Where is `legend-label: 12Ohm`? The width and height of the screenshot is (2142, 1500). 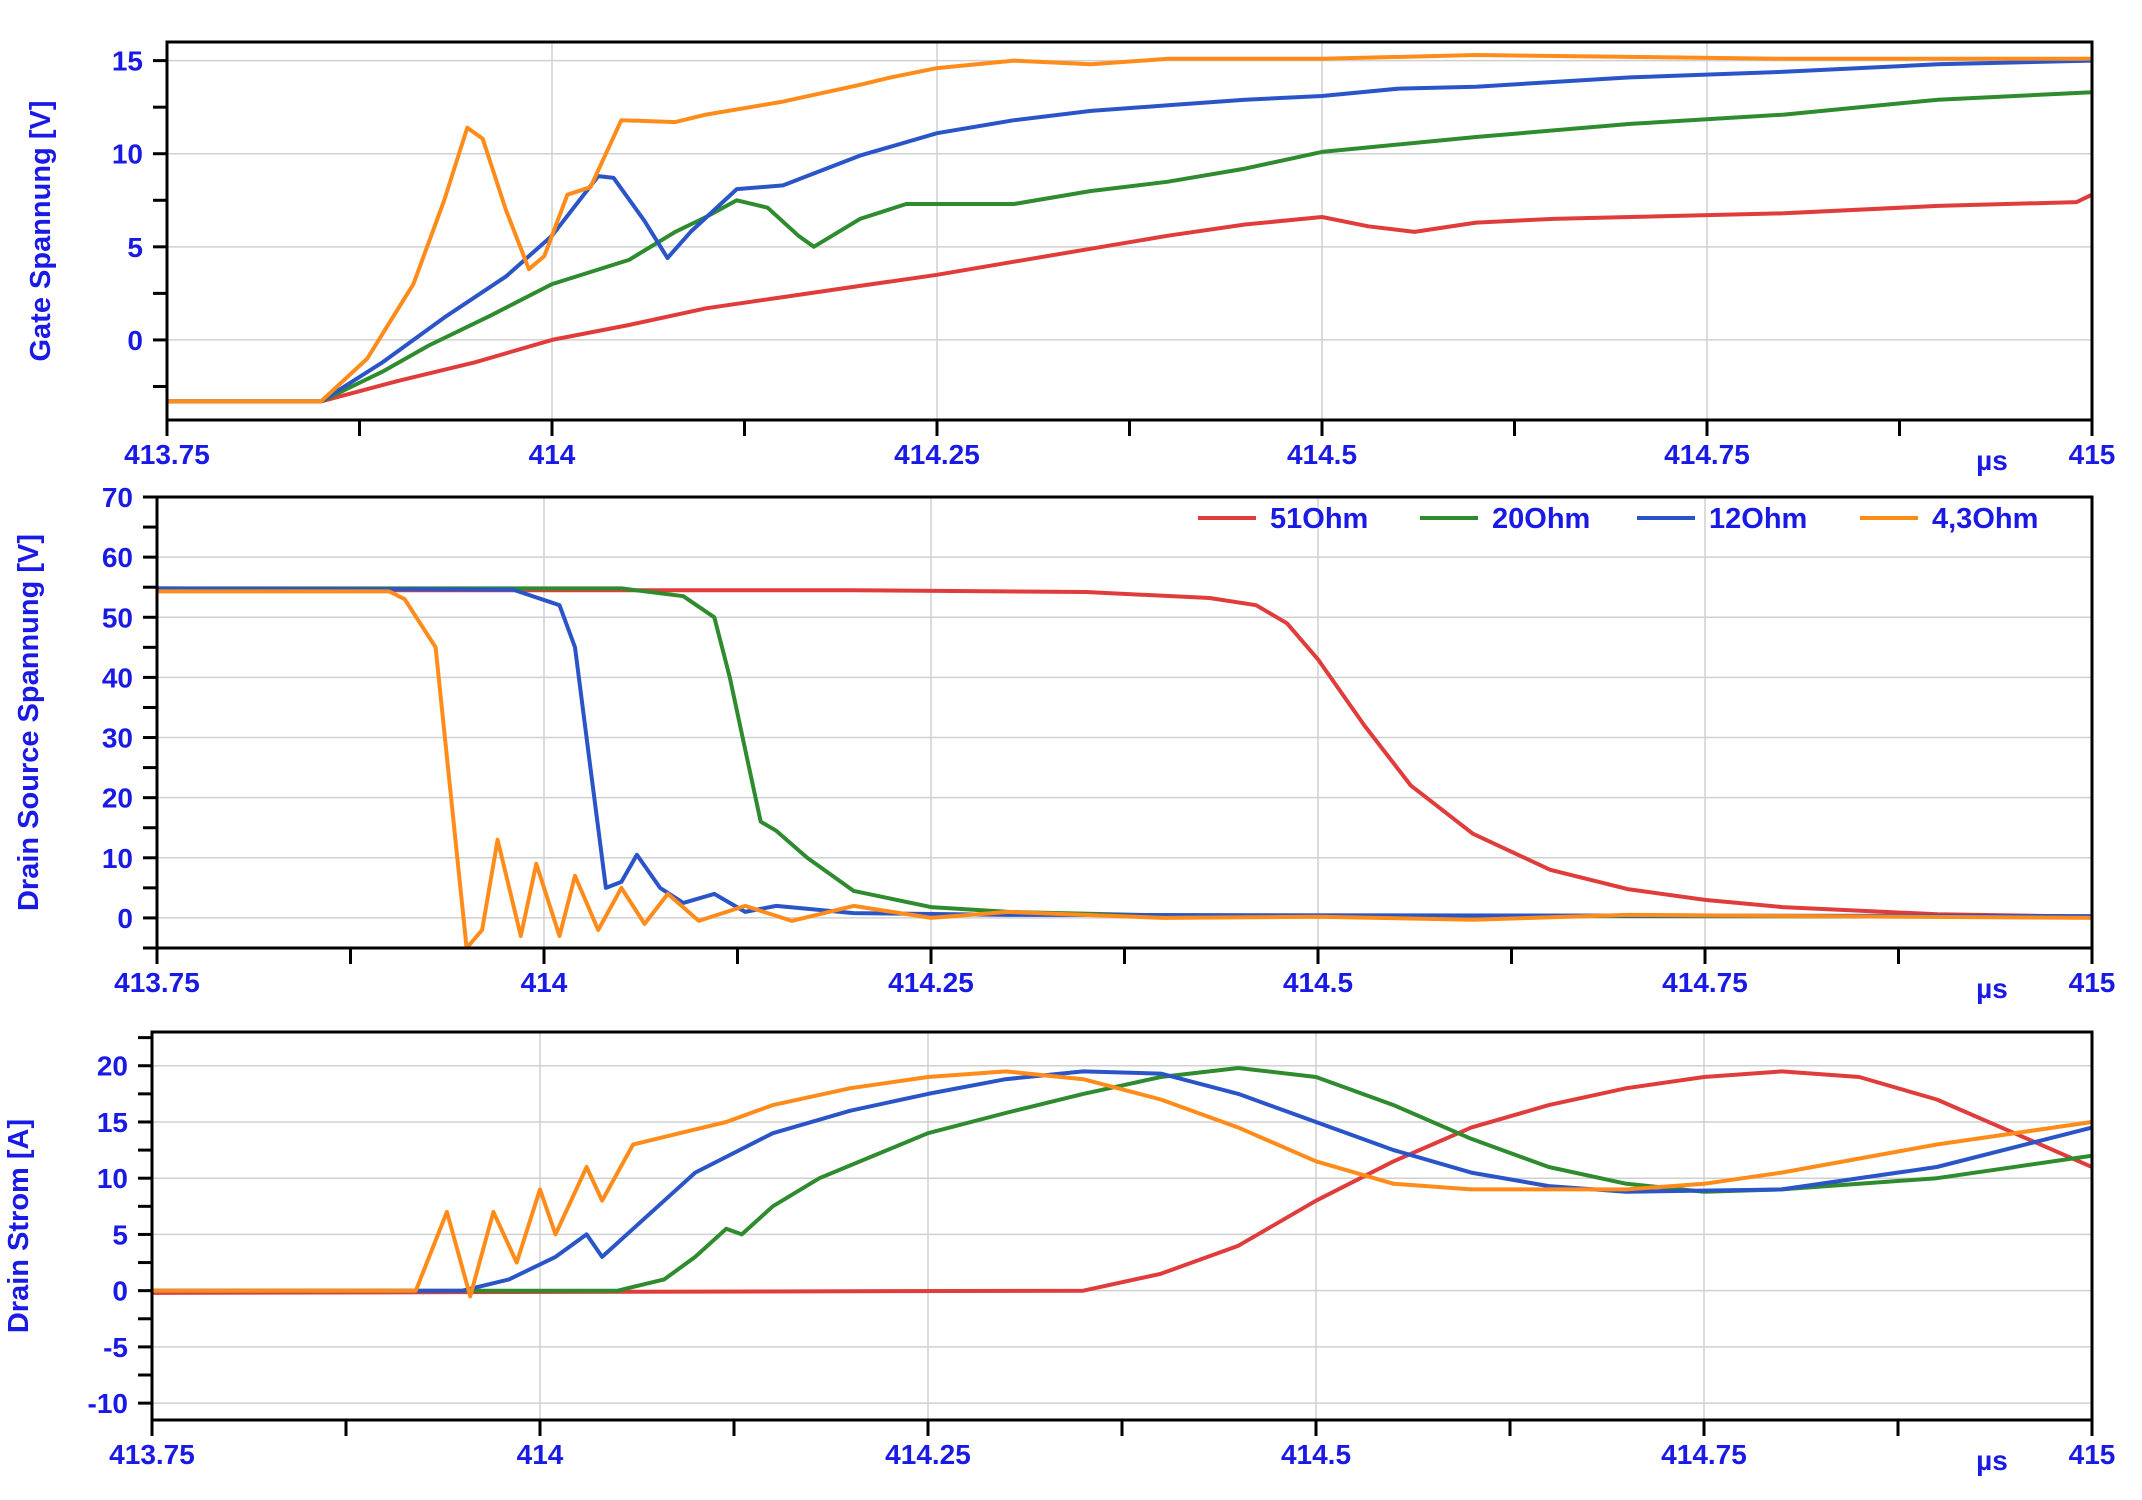 legend-label: 12Ohm is located at coordinates (1758, 519).